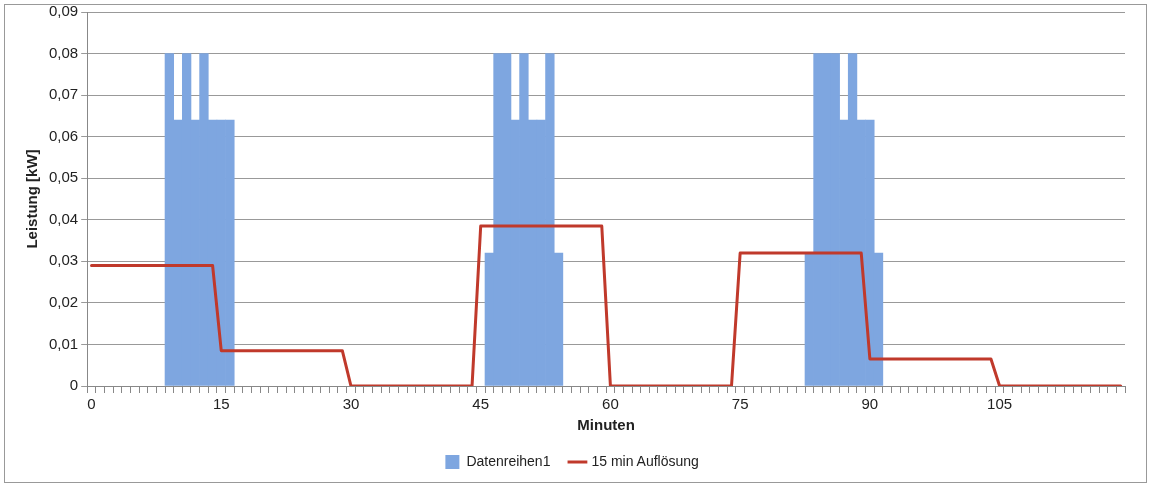  What do you see at coordinates (740, 404) in the screenshot?
I see `x-tick-label: 75` at bounding box center [740, 404].